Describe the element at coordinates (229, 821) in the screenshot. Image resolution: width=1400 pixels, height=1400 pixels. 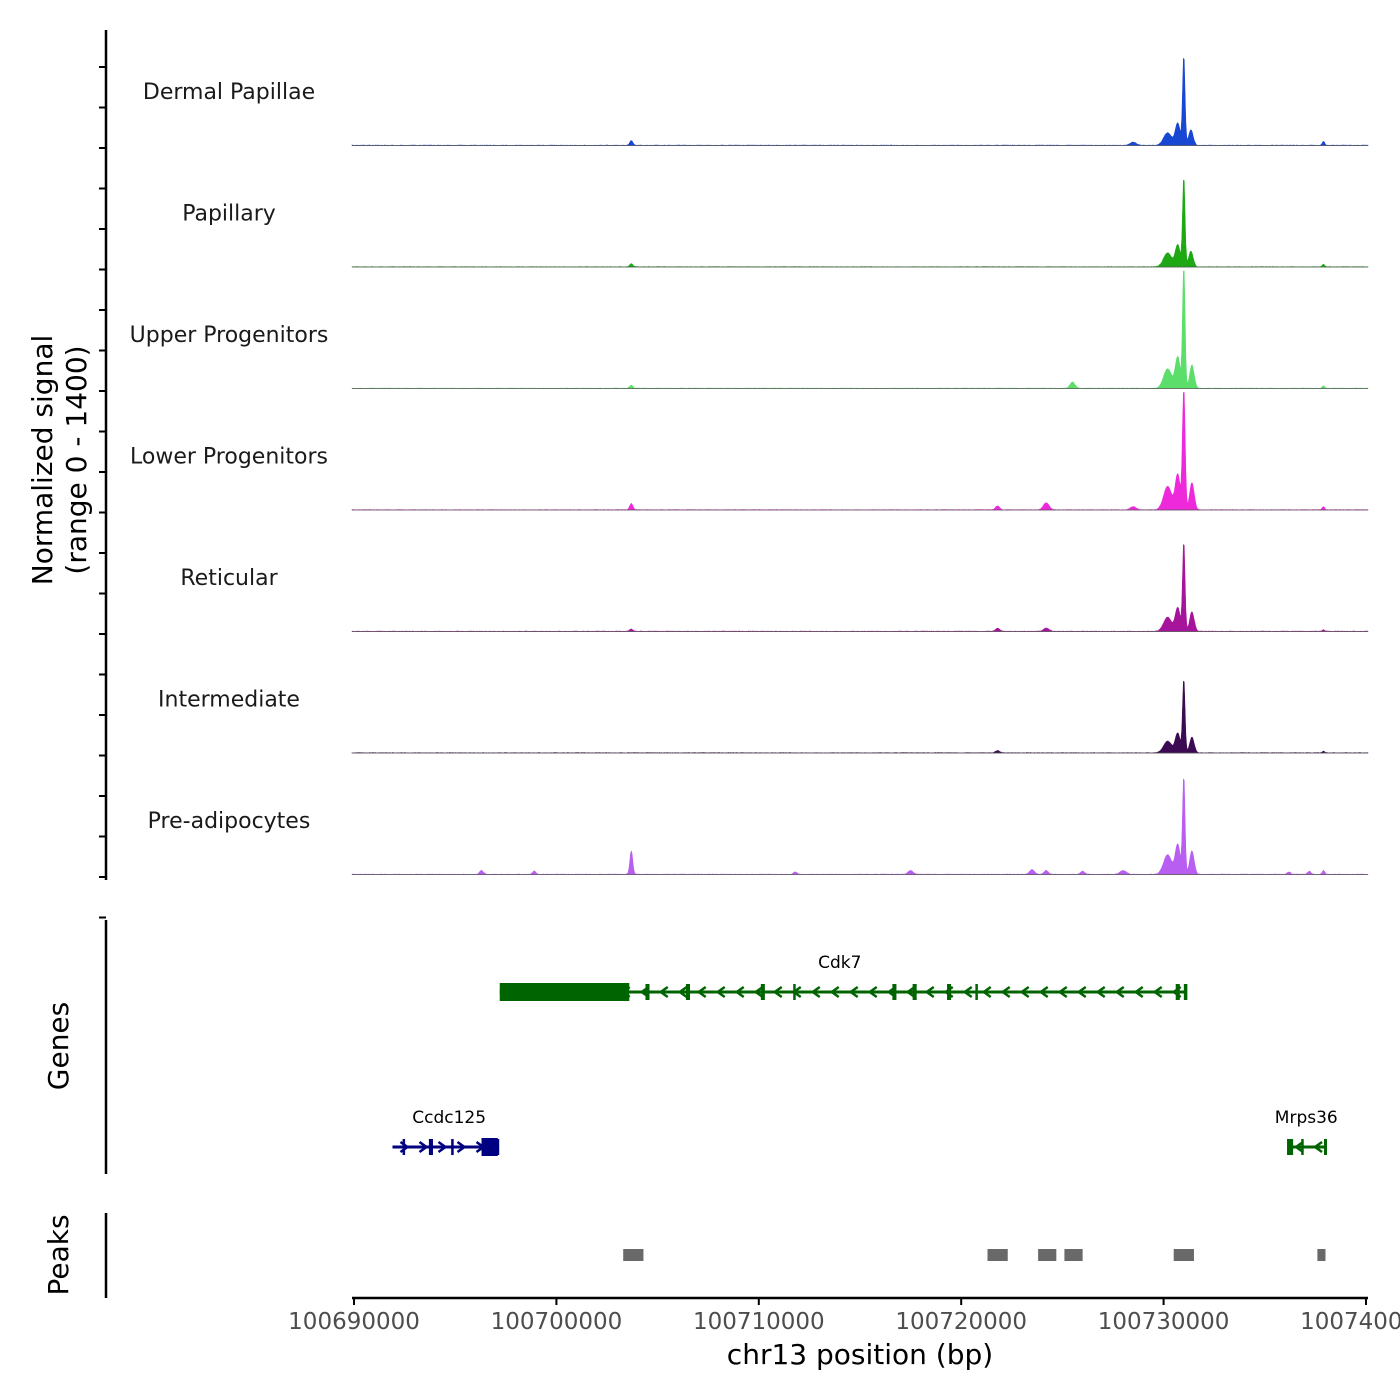
I see `track-label: Pre-adipocytes` at that location.